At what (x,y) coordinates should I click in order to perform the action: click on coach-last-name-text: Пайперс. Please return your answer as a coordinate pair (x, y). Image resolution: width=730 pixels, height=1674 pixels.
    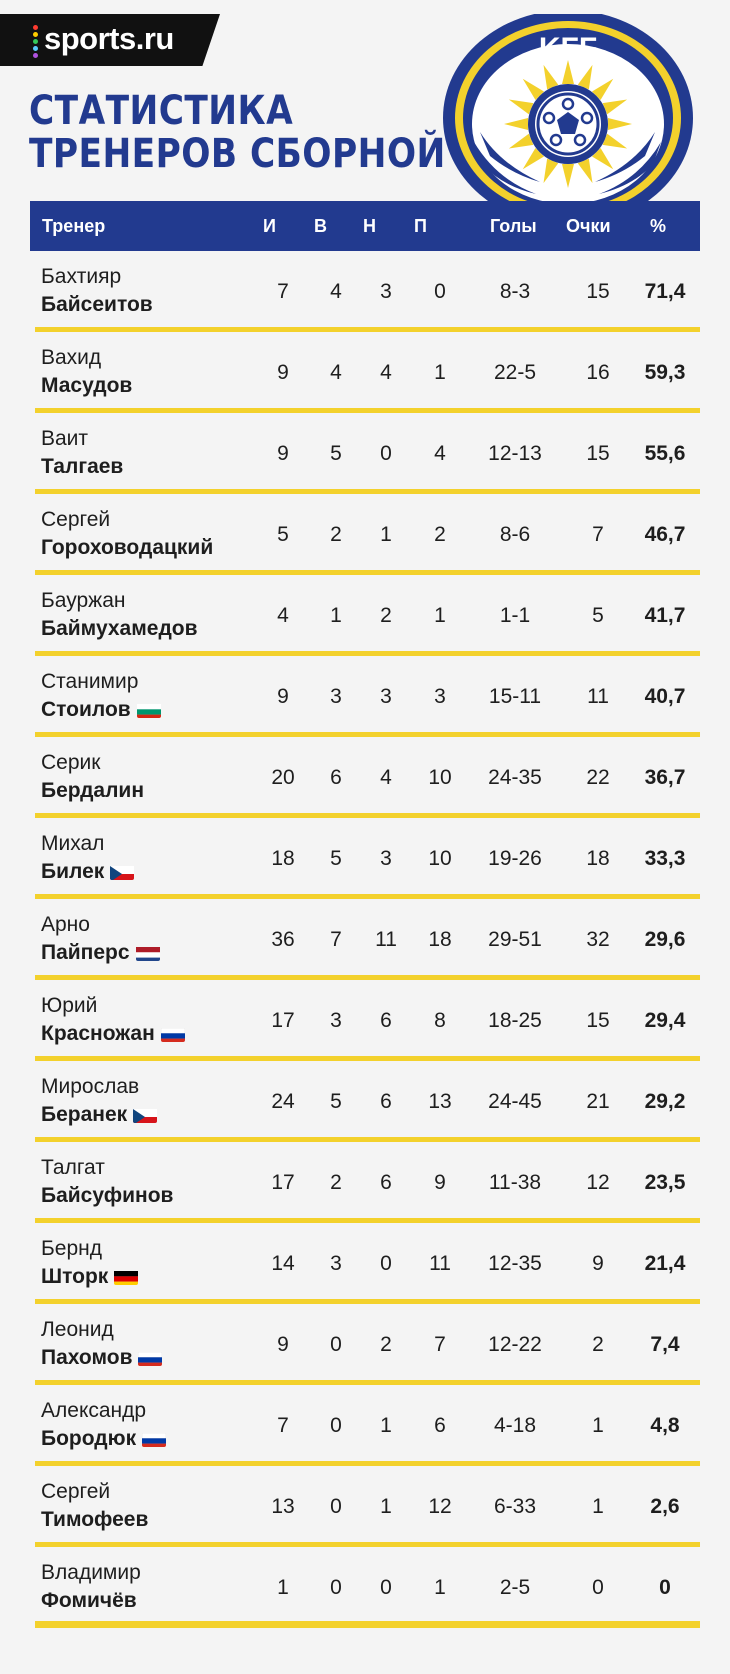
    Looking at the image, I should click on (85, 952).